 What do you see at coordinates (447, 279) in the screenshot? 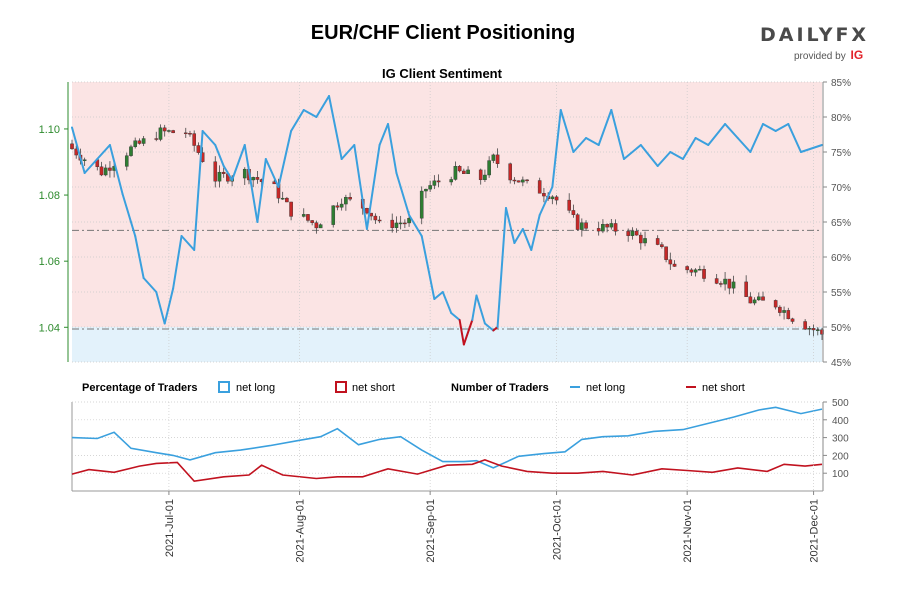
I see `reference-lines` at bounding box center [447, 279].